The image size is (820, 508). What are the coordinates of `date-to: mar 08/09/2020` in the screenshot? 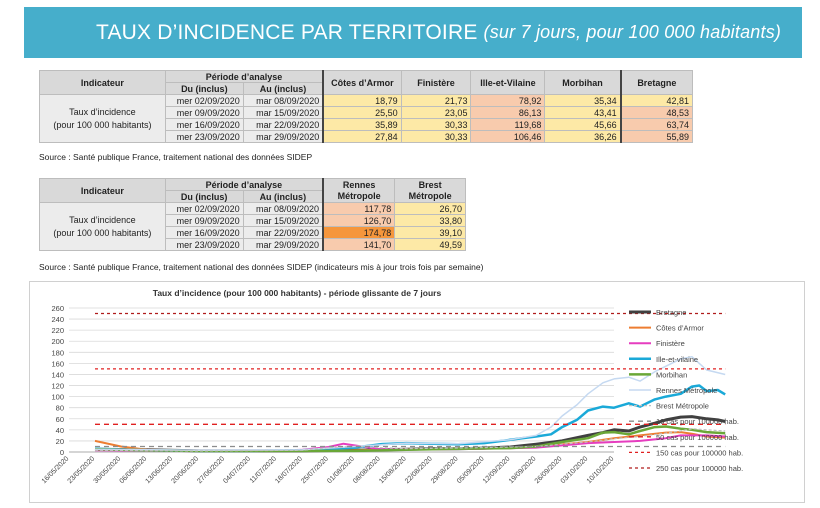 It's located at (283, 208).